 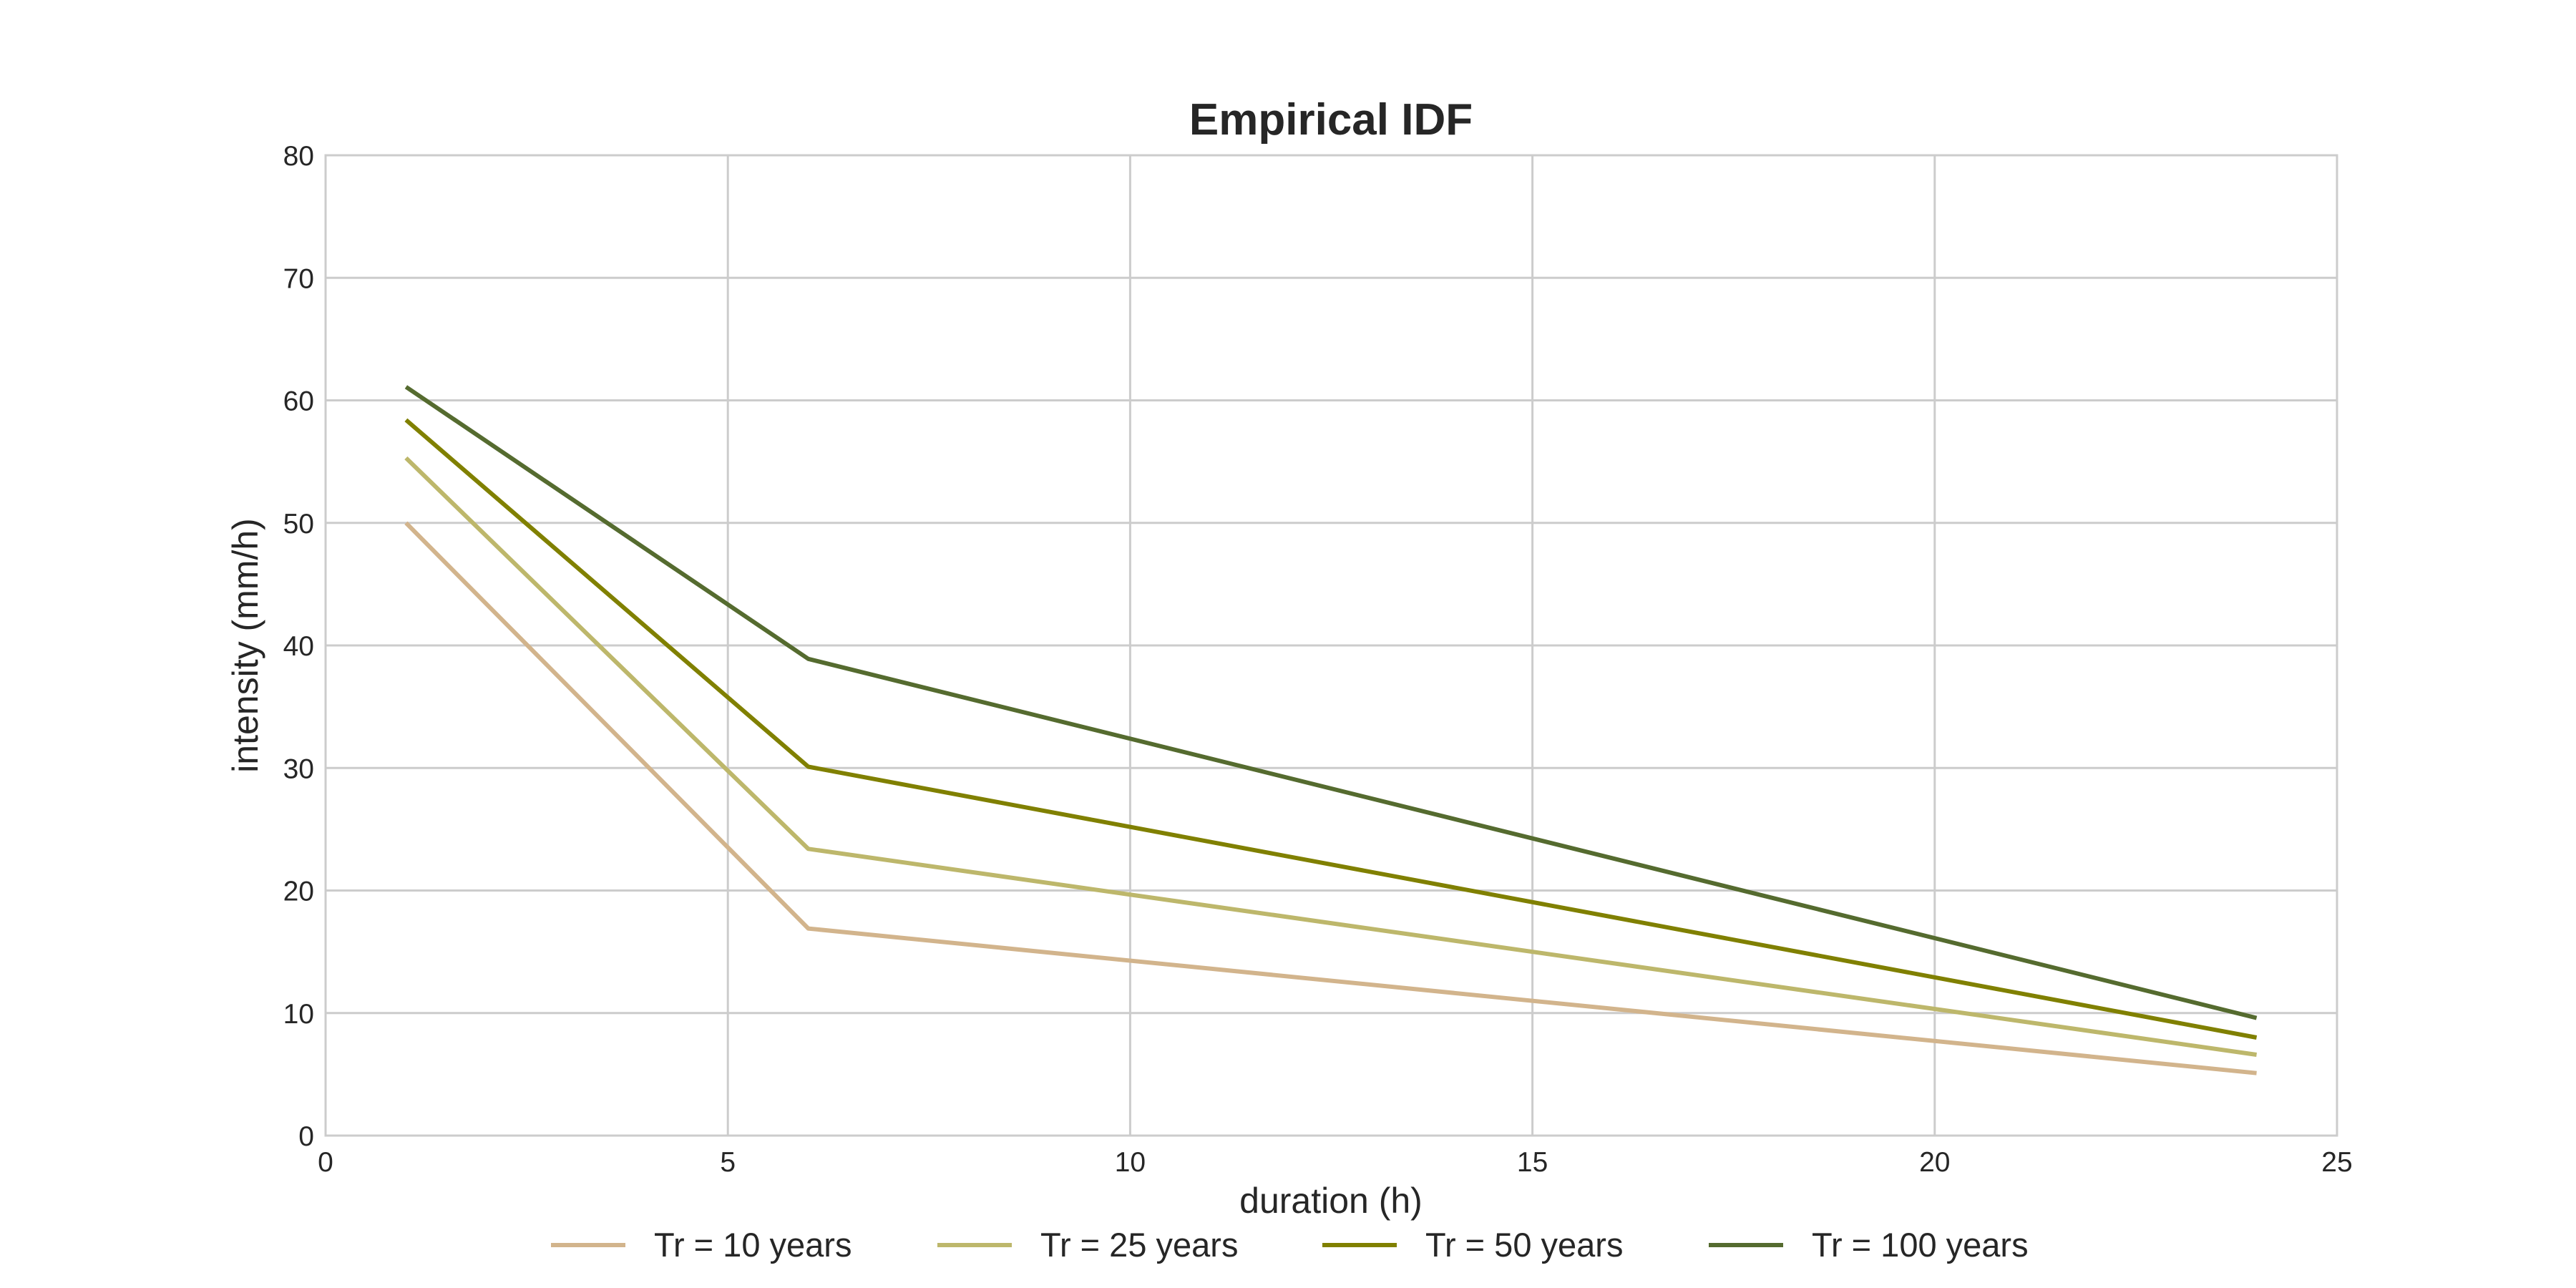 What do you see at coordinates (306, 1136) in the screenshot?
I see `y-tick-label: 0` at bounding box center [306, 1136].